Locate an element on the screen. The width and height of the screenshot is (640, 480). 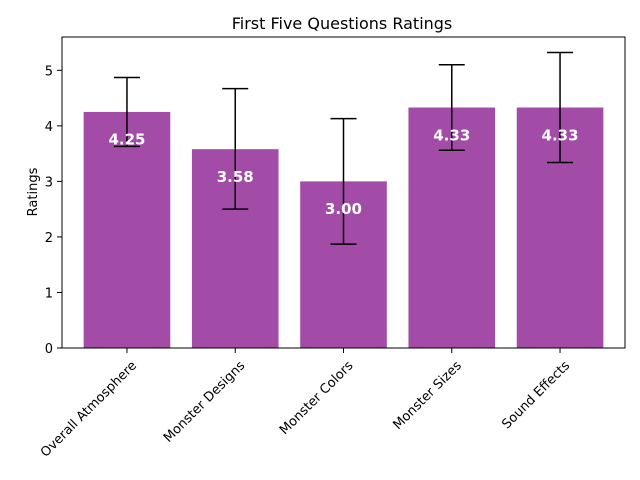
x-tick-label: Monster Colors is located at coordinates (317, 398).